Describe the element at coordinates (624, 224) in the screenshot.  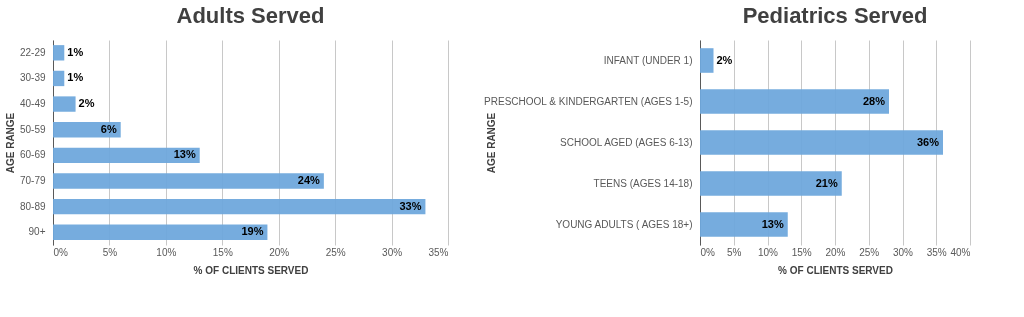
I see `y-tick-label: YOUNG ADULTS ( AGES 18+)` at that location.